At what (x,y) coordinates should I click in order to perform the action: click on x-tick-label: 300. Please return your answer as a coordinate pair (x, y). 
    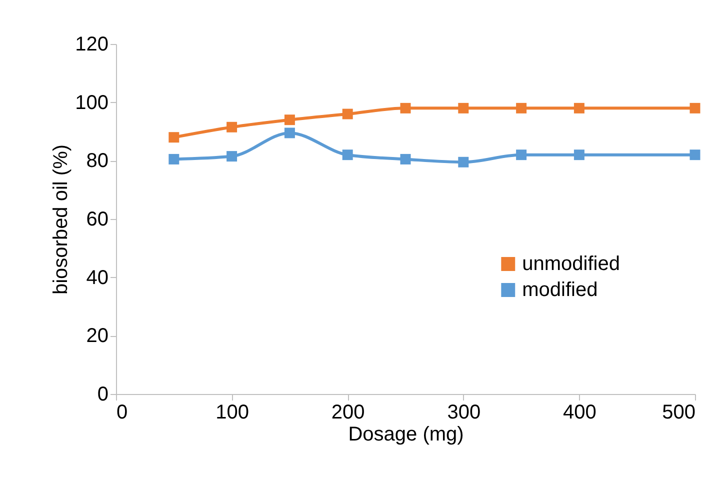
    Looking at the image, I should click on (464, 413).